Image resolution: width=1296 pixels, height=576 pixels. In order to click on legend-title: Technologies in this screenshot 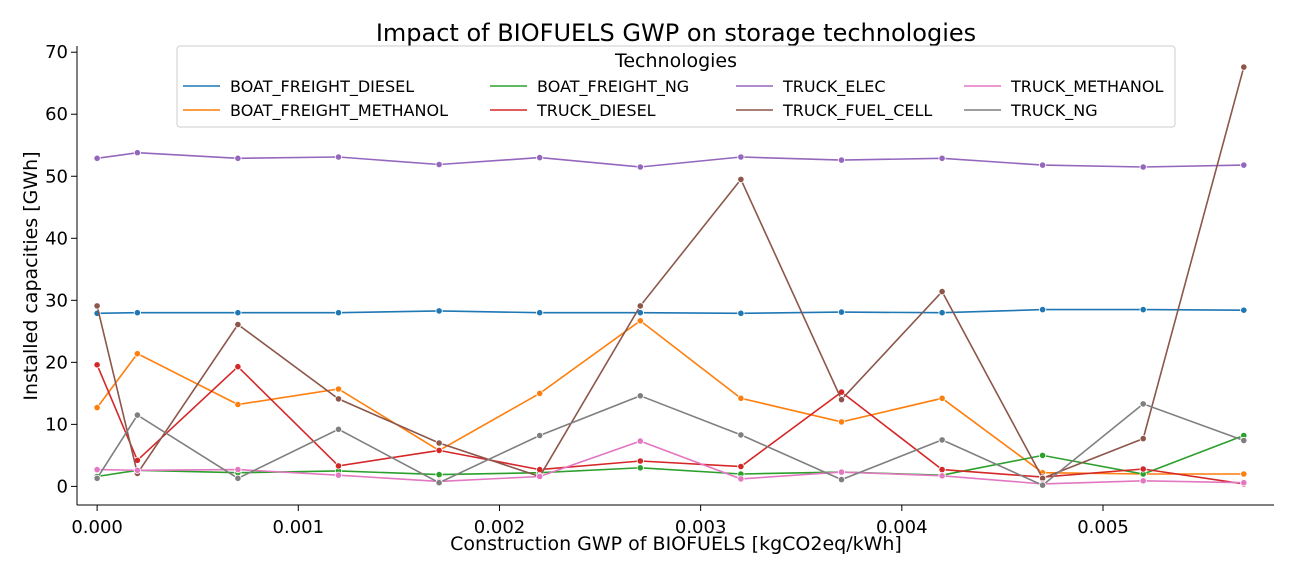, I will do `click(675, 61)`.